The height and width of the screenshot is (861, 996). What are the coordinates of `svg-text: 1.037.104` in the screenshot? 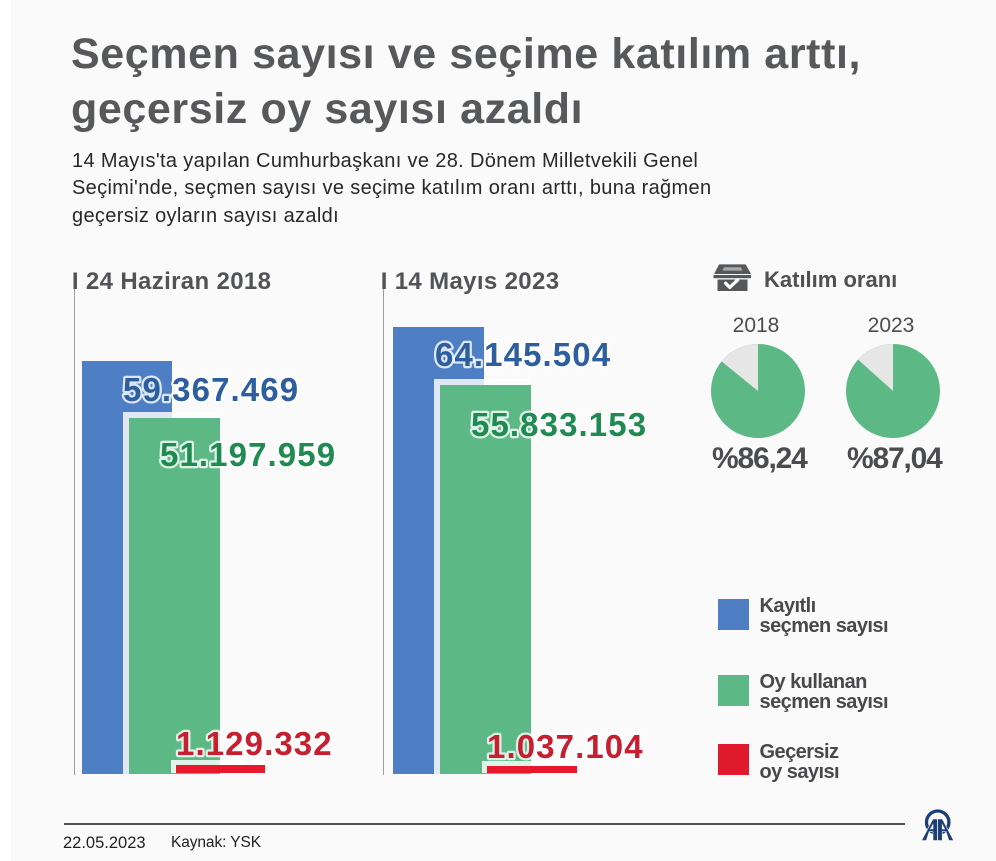 It's located at (565, 746).